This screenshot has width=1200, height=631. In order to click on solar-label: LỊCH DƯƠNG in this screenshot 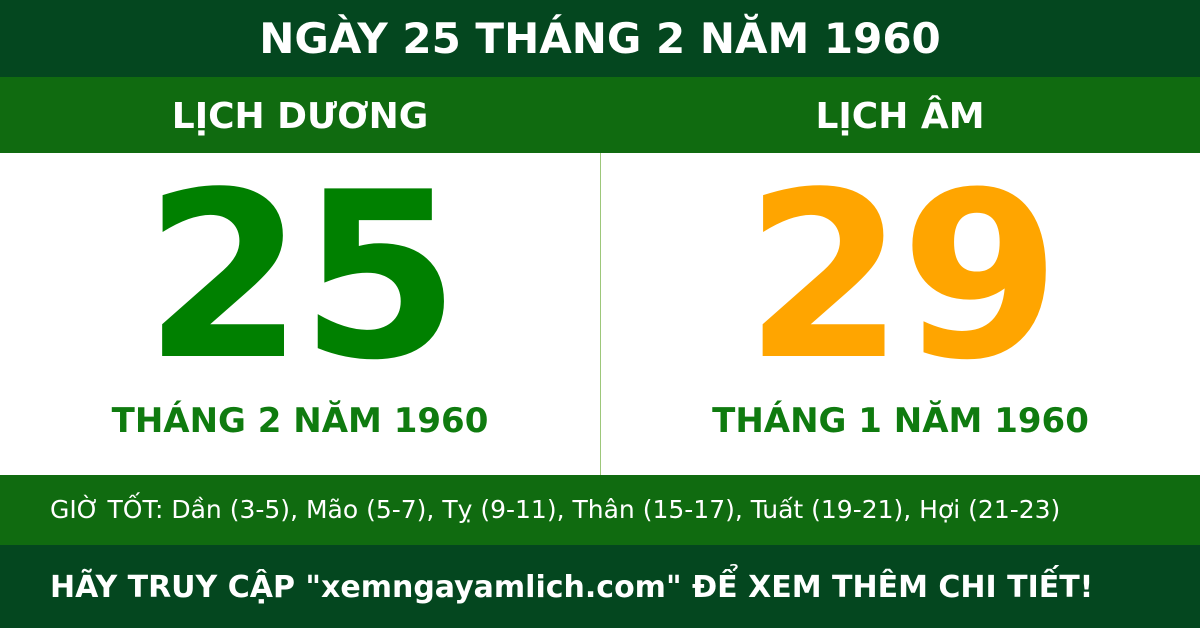, I will do `click(300, 116)`.